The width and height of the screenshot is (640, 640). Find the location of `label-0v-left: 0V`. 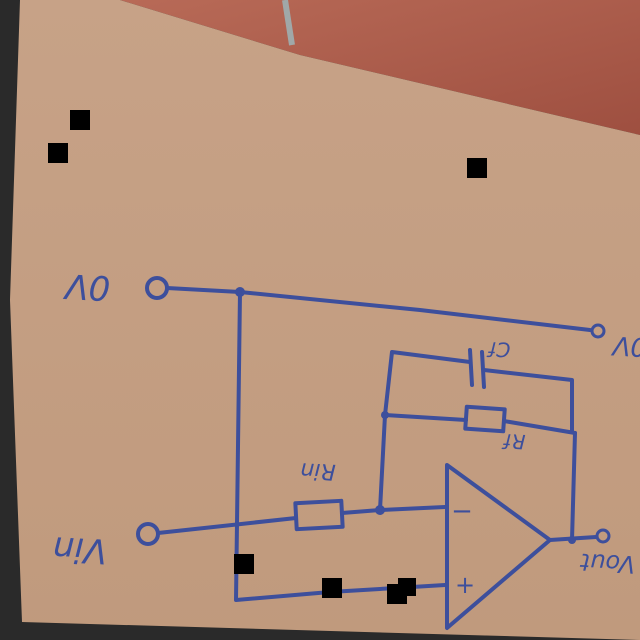

label-0v-left: 0V is located at coordinates (87, 286).